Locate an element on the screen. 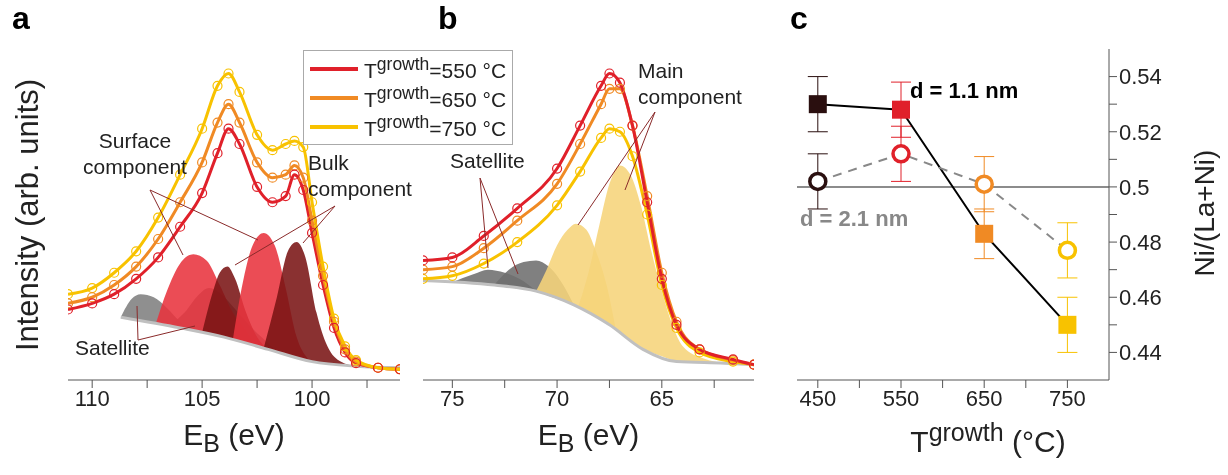 Image resolution: width=1228 pixels, height=475 pixels. y-tick-label: 0.48 is located at coordinates (1140, 242).